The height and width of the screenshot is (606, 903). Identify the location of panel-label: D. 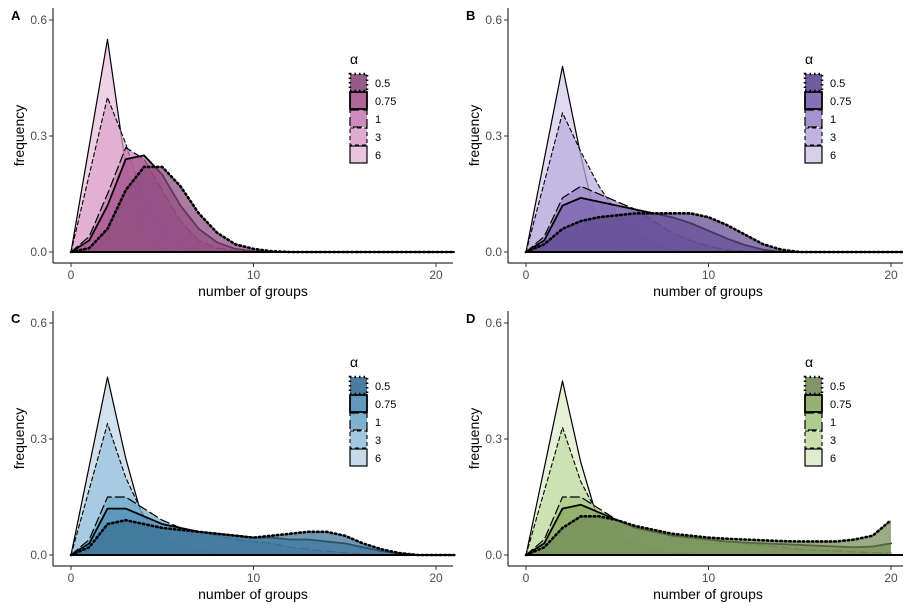
(470, 318).